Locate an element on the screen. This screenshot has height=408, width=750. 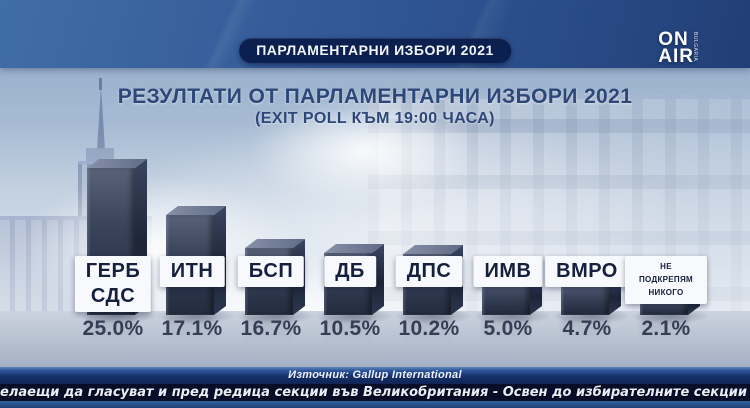
percentage-value: 25.0% is located at coordinates (113, 328).